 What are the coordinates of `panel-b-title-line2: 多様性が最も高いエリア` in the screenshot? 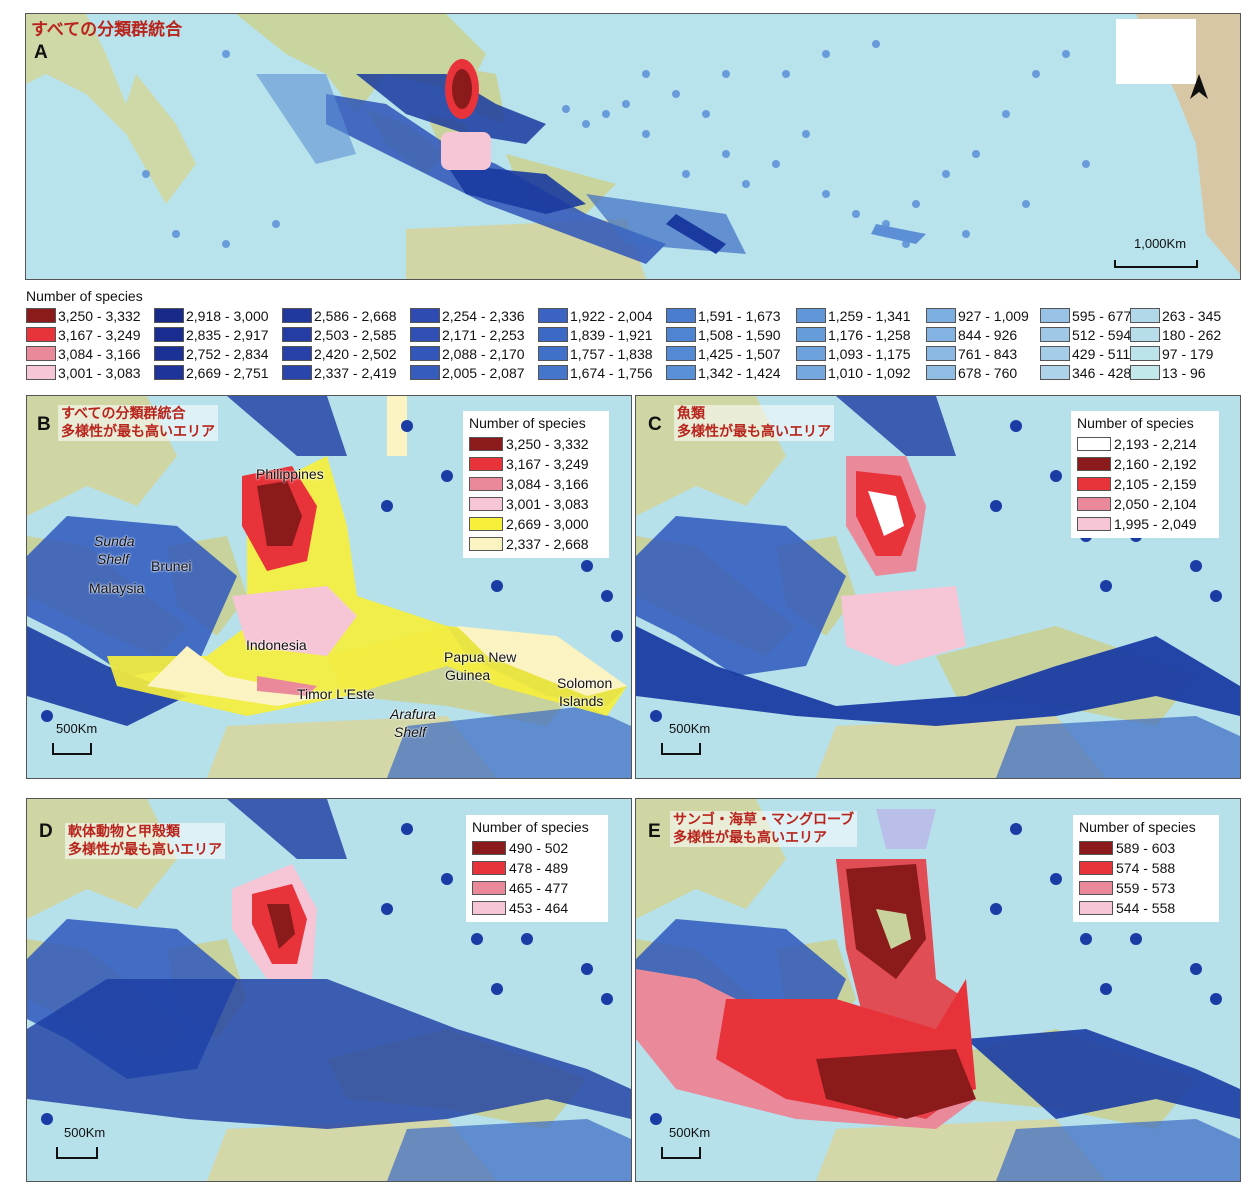 It's located at (138, 432).